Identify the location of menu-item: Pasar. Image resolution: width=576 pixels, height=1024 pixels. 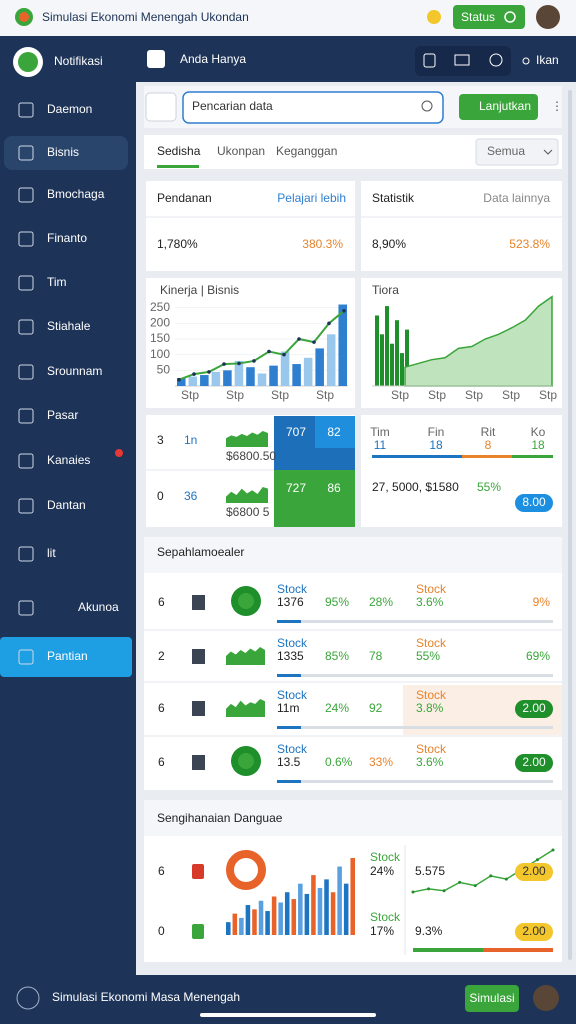
(62, 415).